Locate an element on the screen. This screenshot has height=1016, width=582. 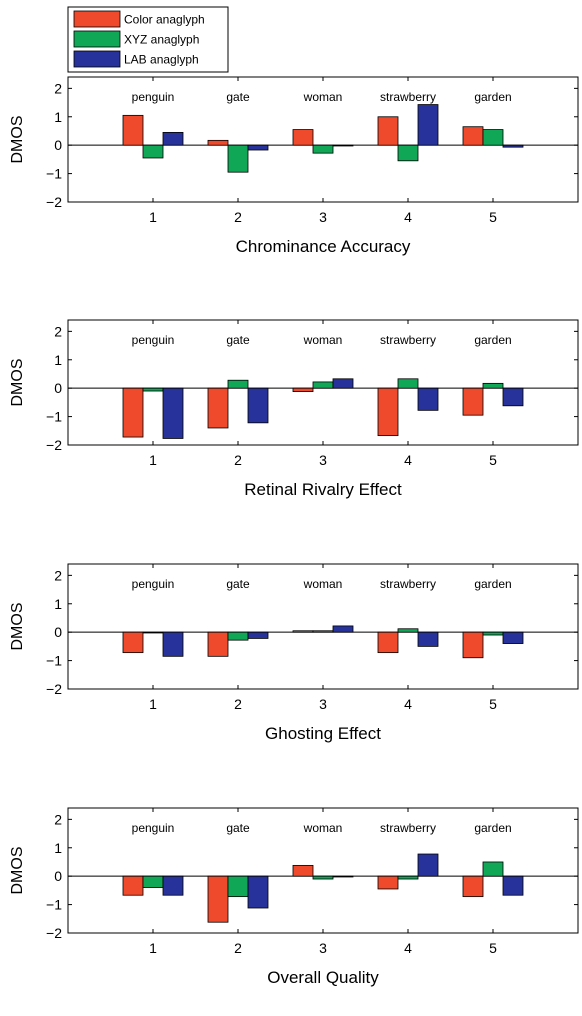
legend: Color anaglyph XYZ anaglyph LAB anaglyph is located at coordinates (148, 39).